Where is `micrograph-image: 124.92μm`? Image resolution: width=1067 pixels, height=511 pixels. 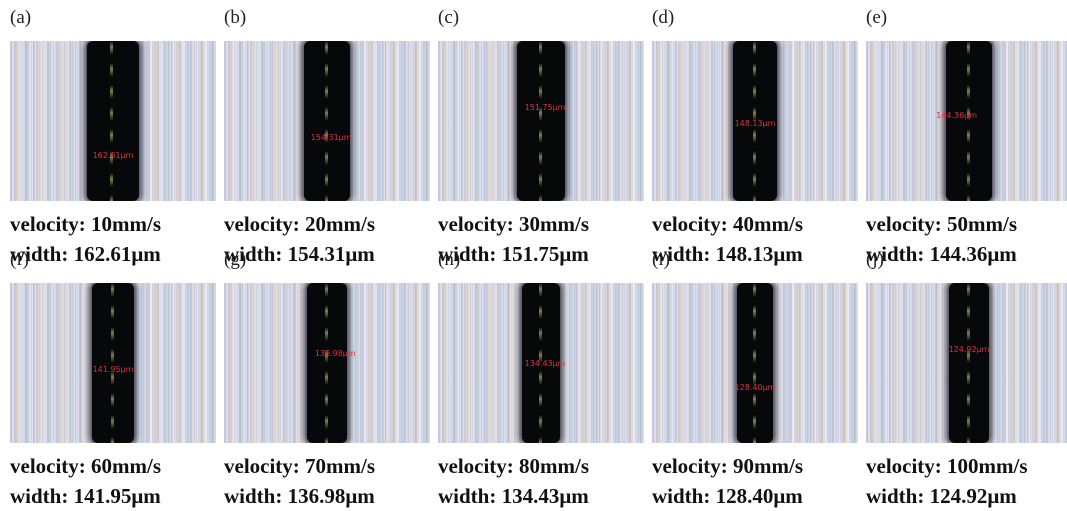 micrograph-image: 124.92μm is located at coordinates (966, 363).